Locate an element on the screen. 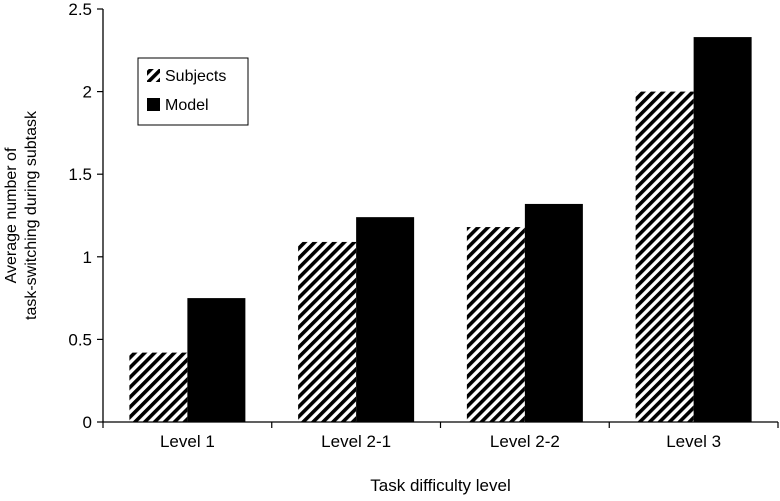 Image resolution: width=780 pixels, height=501 pixels. x-axis-ticks: Level 1 Level 2-1 Level 2-2 Level 3 is located at coordinates (440, 436).